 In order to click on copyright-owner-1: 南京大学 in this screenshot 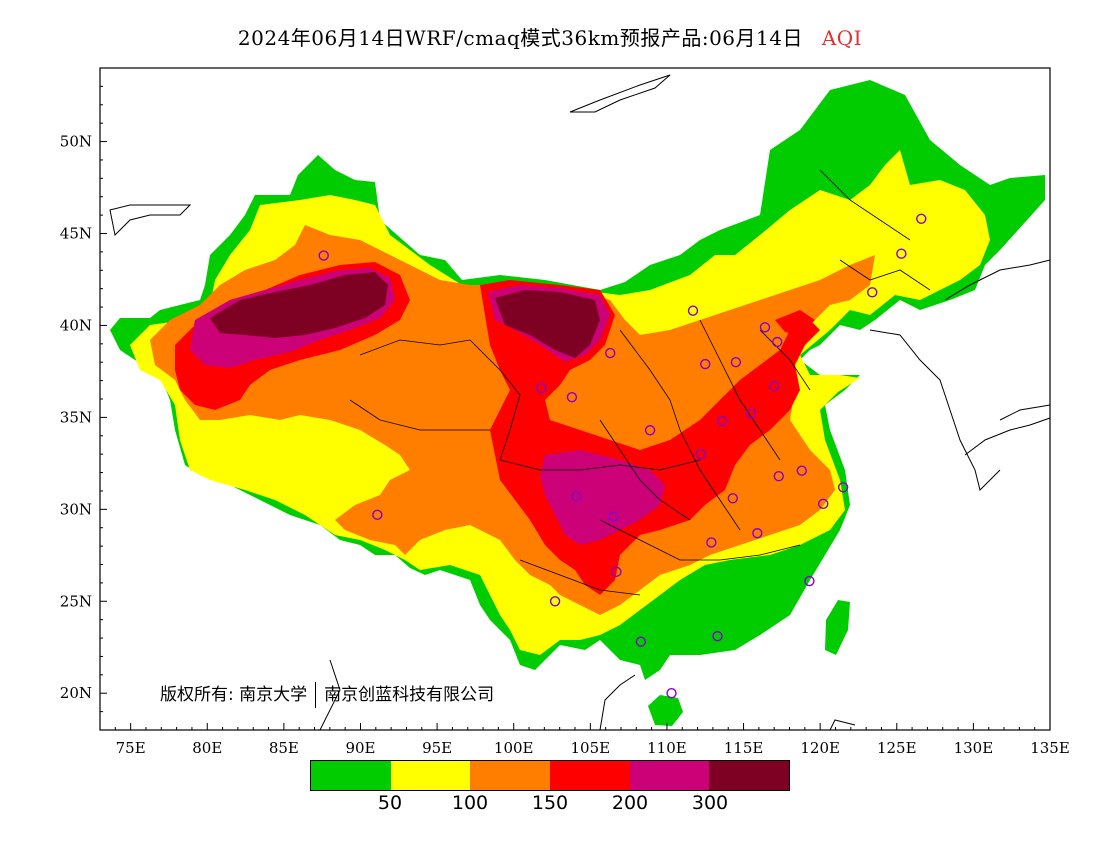, I will do `click(273, 695)`.